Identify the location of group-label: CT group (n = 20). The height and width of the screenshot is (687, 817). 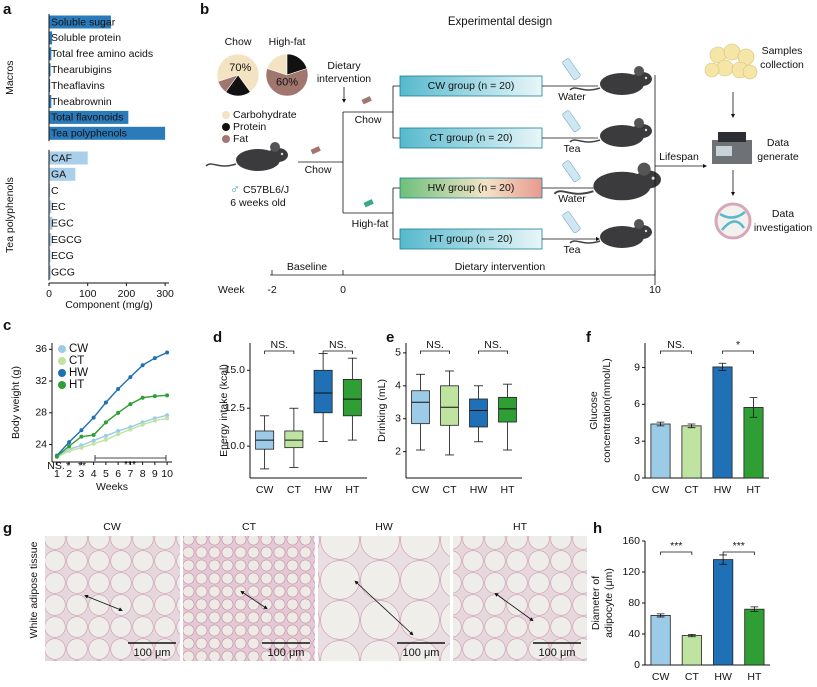
(471, 138).